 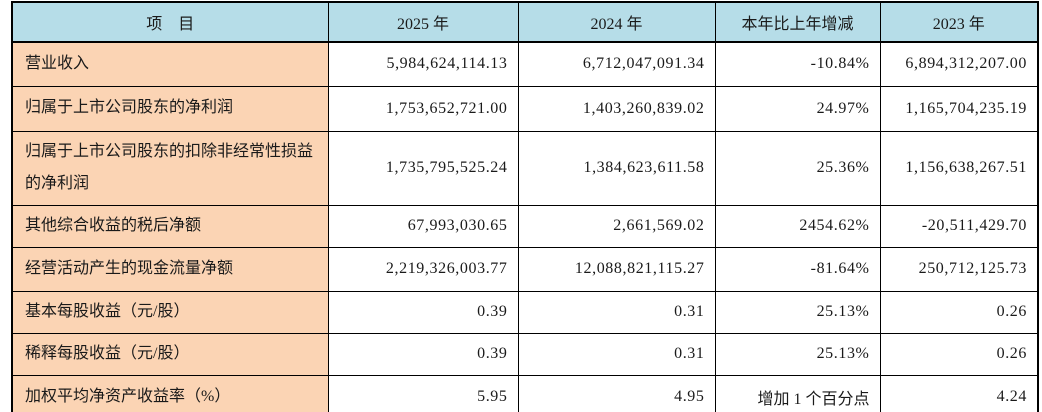 What do you see at coordinates (959, 64) in the screenshot?
I see `cell-2023: 6,894,312,207.00` at bounding box center [959, 64].